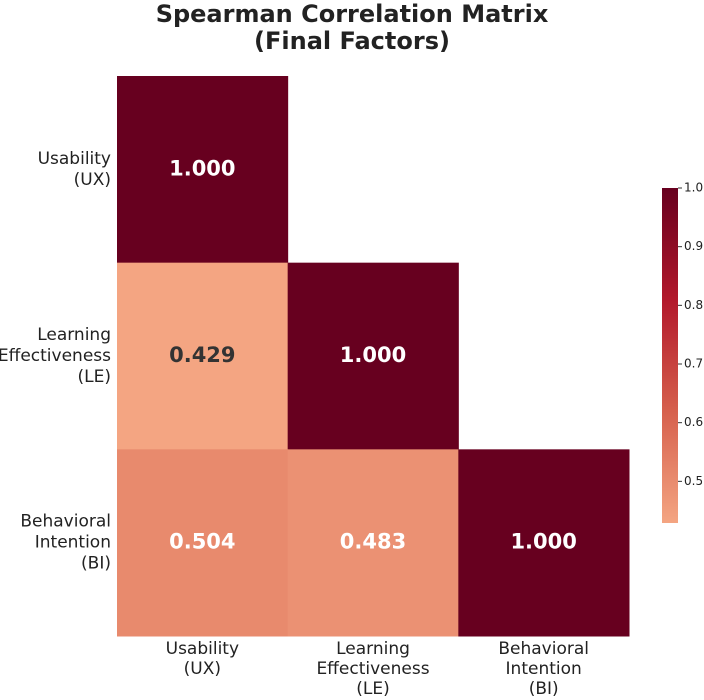 This screenshot has height=700, width=704. I want to click on cell-label: 0.504, so click(202, 542).